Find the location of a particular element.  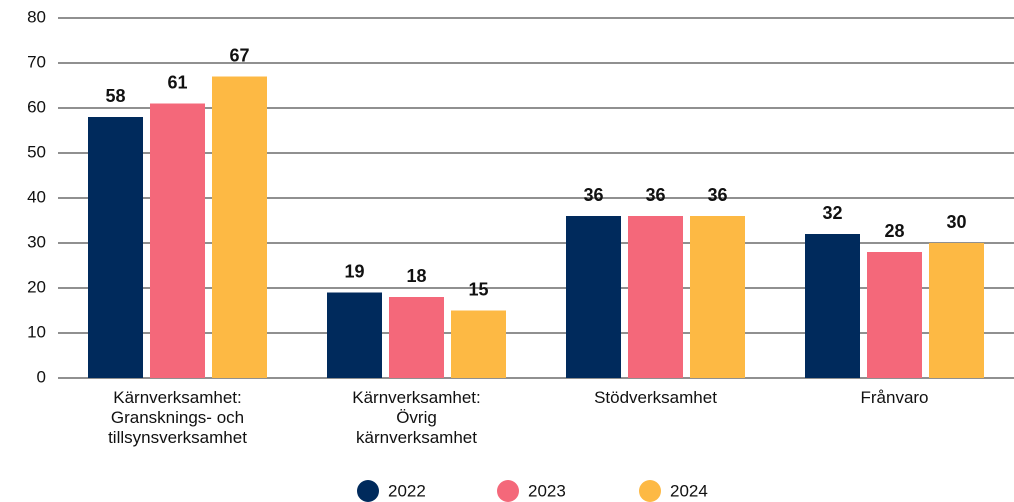

value-label: 18 is located at coordinates (416, 276).